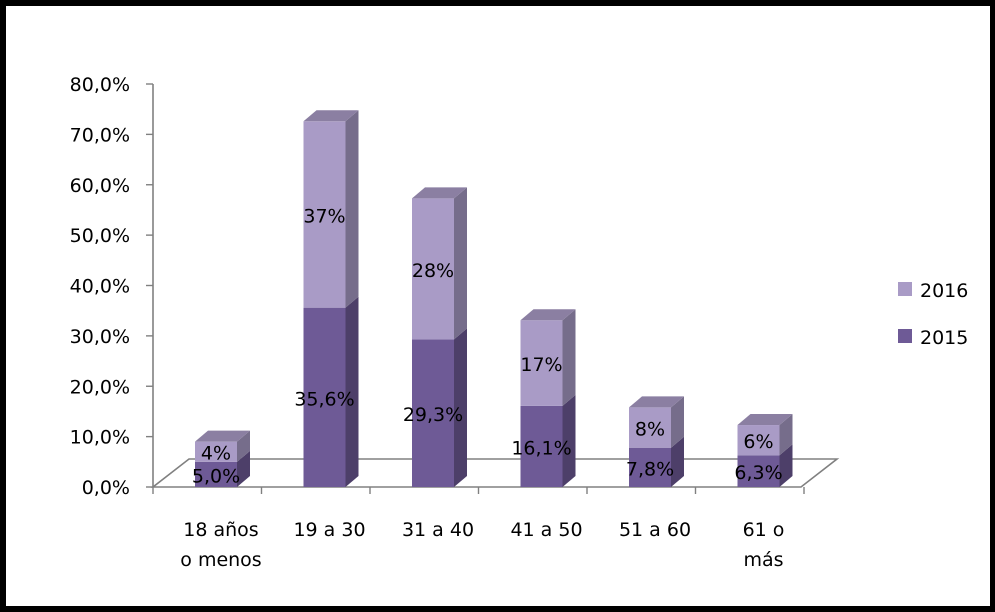 Image resolution: width=995 pixels, height=612 pixels. I want to click on legend: 2016 2015, so click(933, 314).